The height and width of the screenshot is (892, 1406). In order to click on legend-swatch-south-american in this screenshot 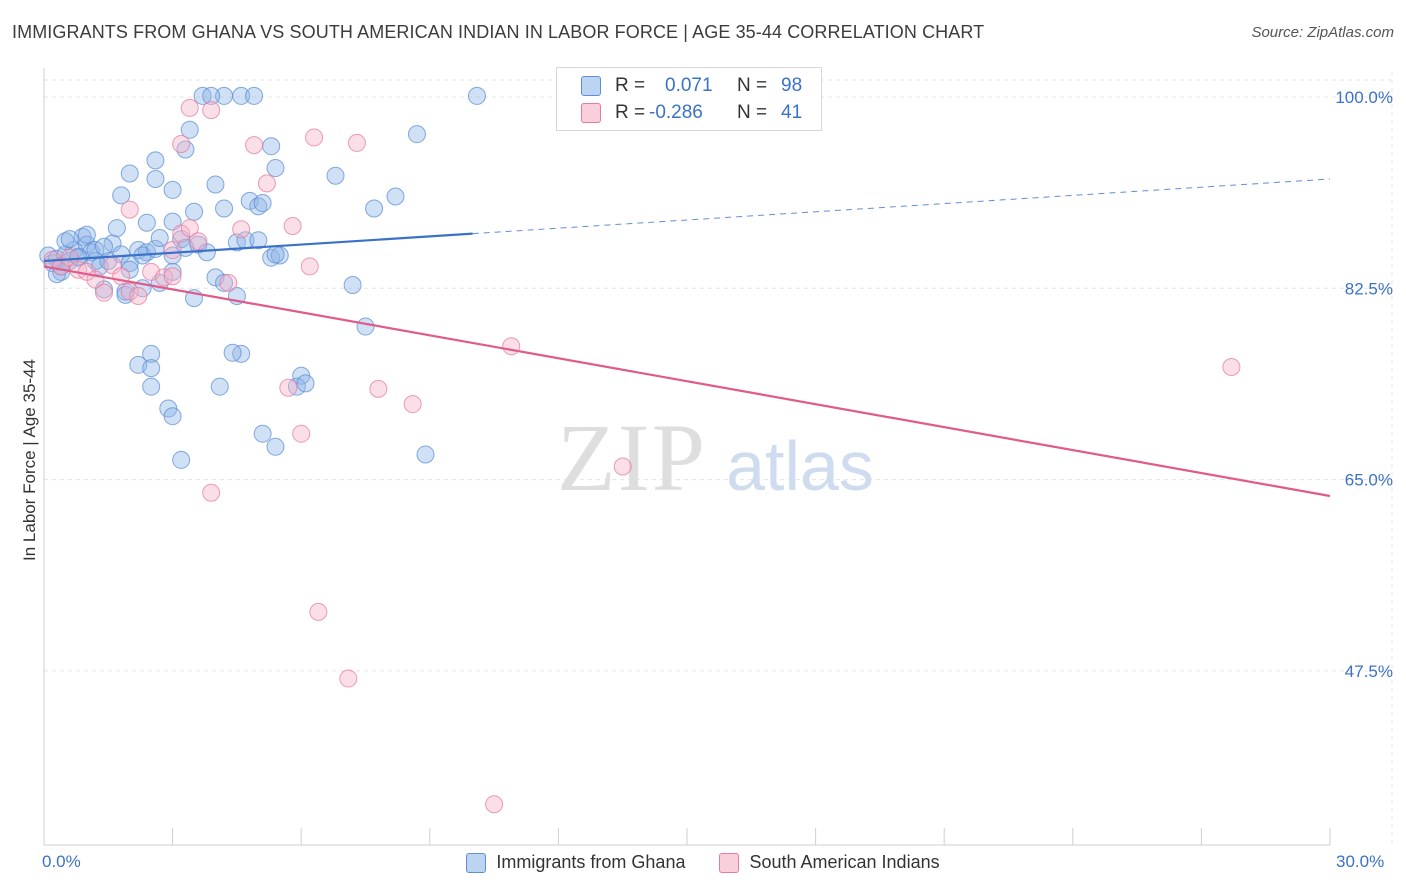, I will do `click(729, 862)`.